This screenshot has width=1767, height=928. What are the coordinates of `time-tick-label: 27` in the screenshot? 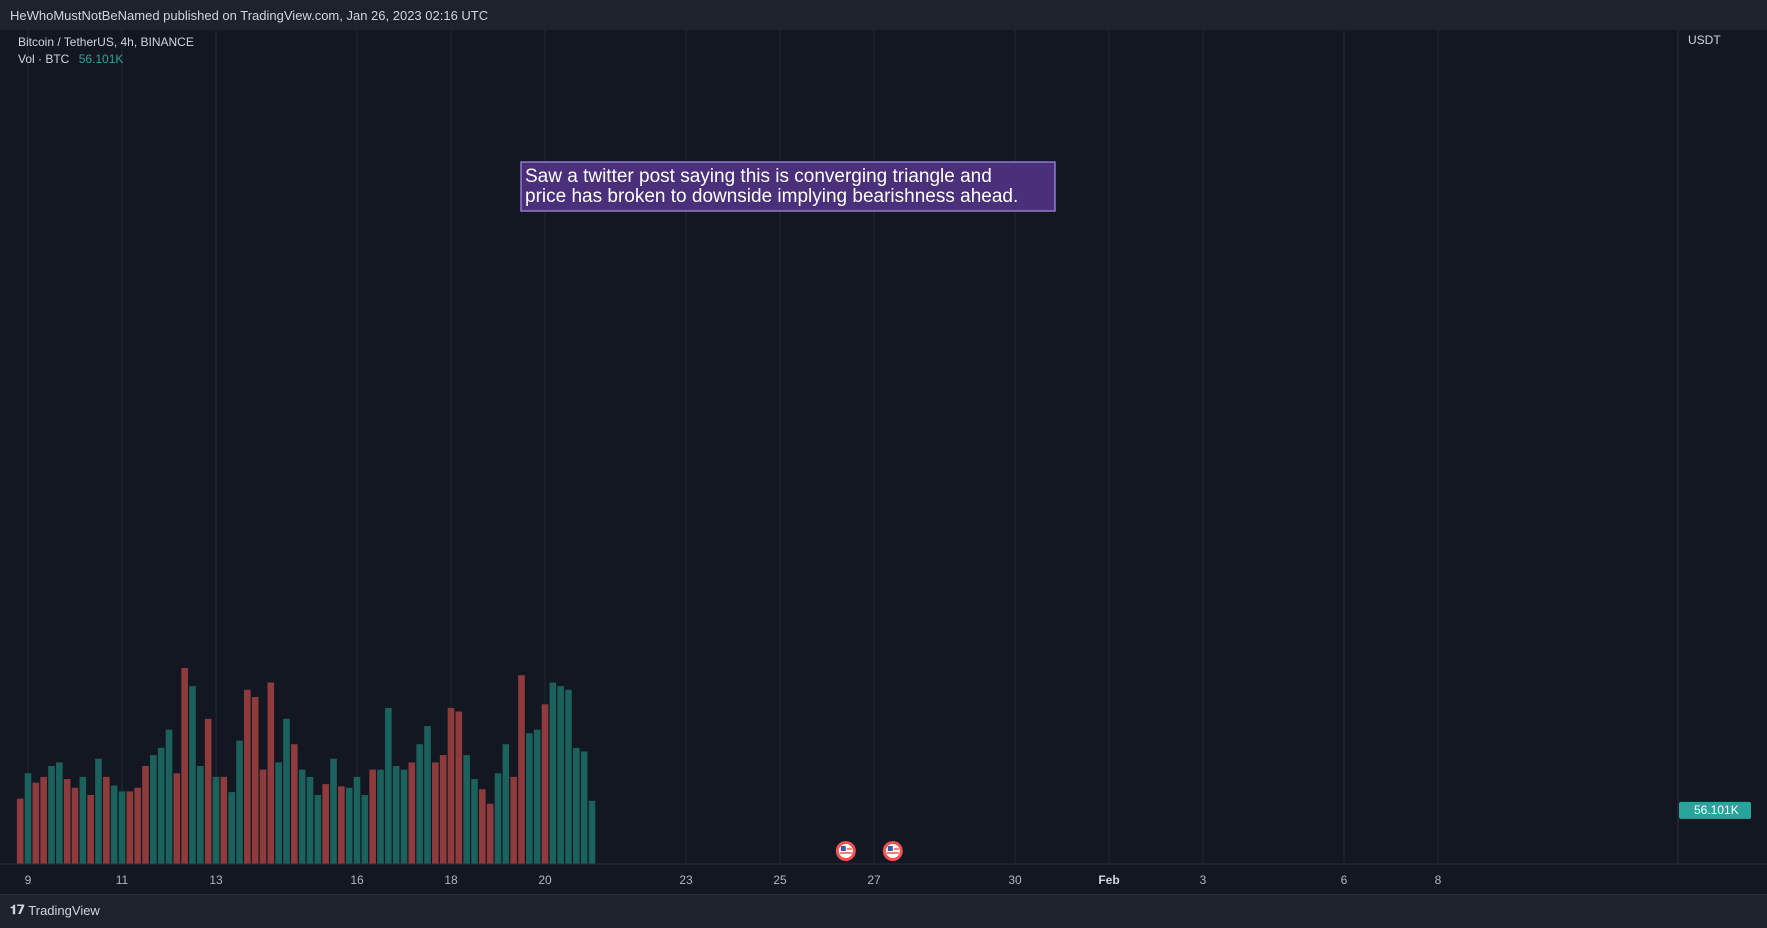 It's located at (874, 880).